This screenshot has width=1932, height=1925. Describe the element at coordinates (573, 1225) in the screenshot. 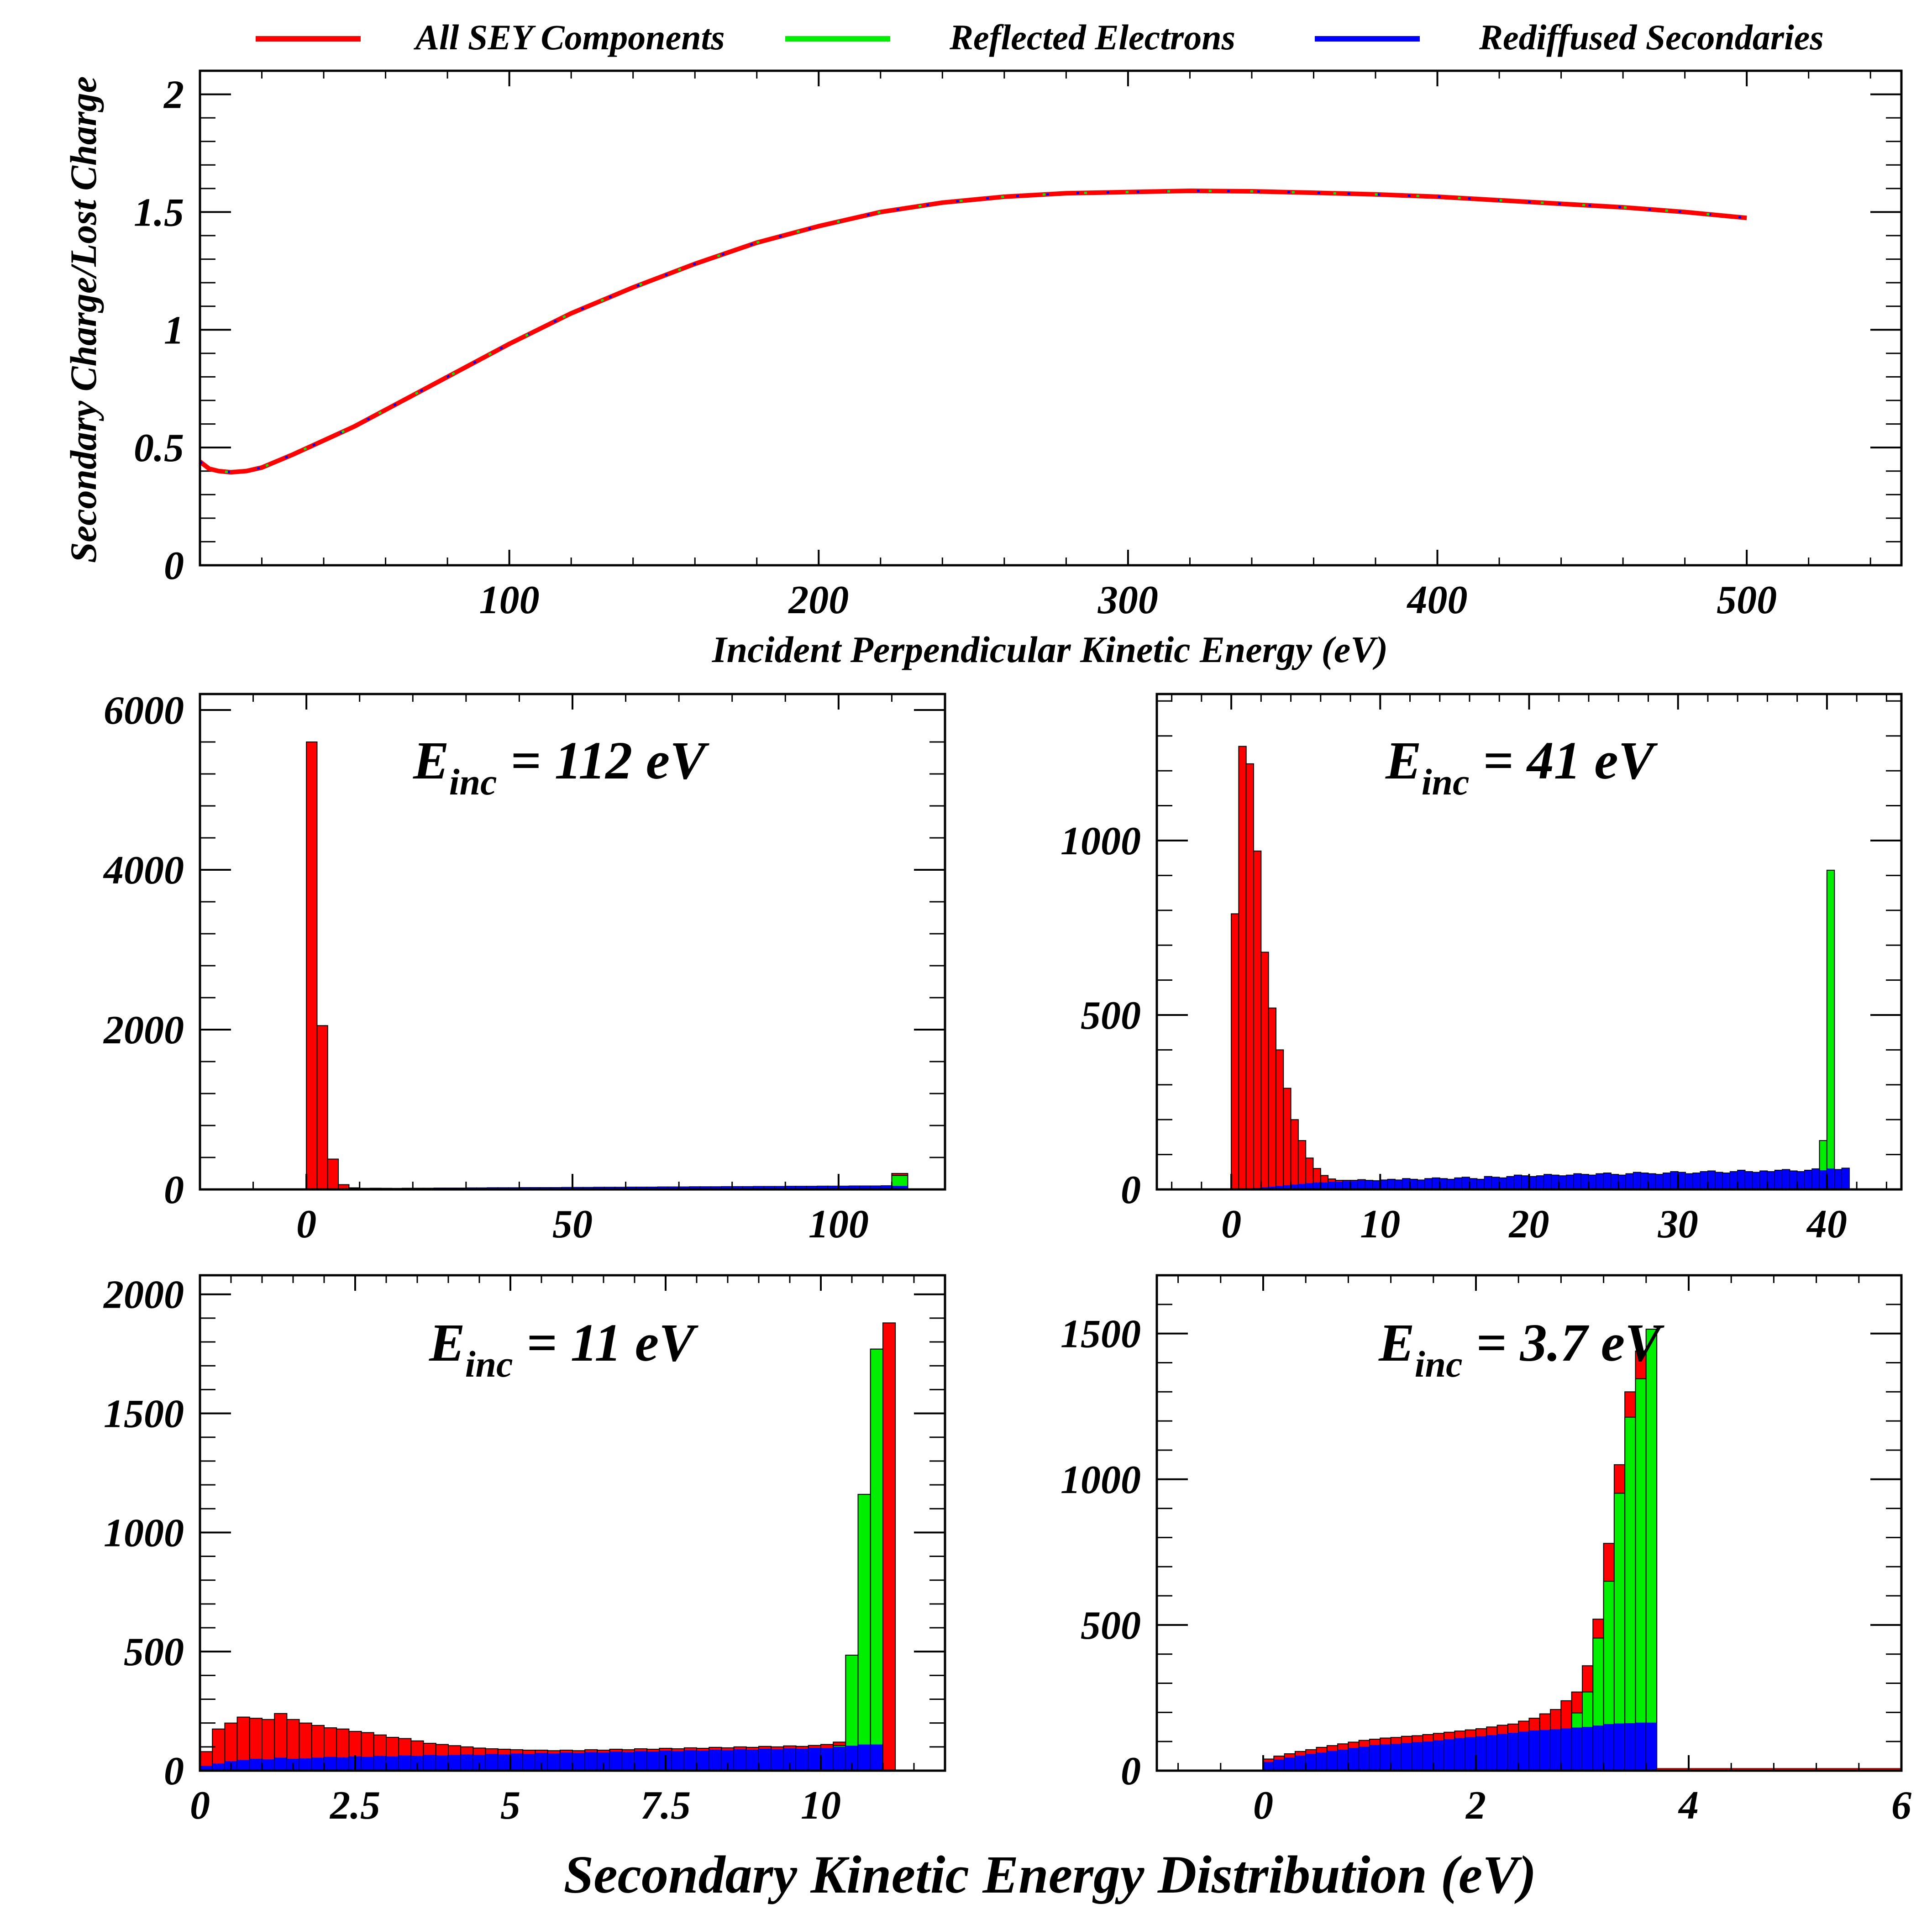

I see `h112-xtick-label: 50` at that location.